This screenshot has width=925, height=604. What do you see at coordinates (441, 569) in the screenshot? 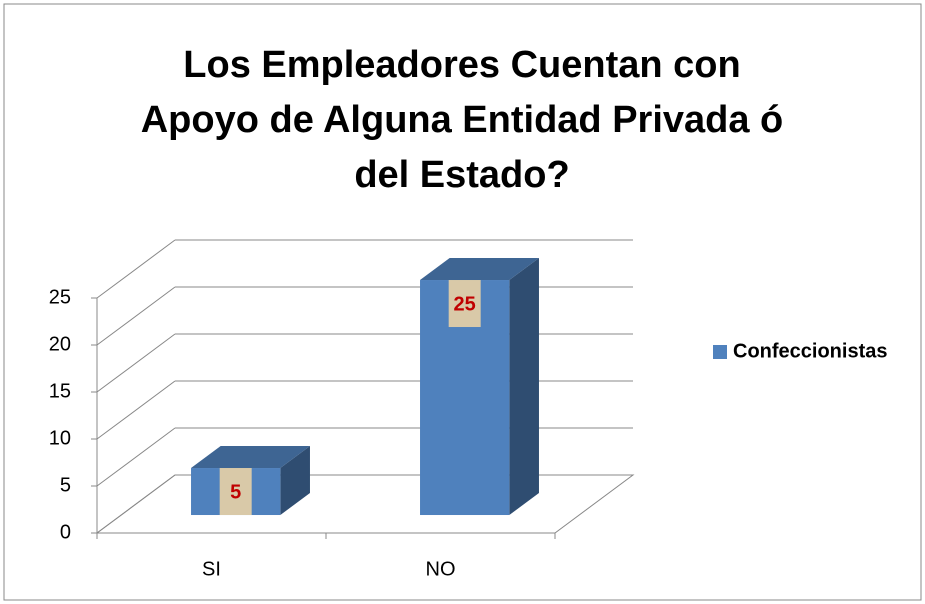
I see `x-tick-label: NO` at bounding box center [441, 569].